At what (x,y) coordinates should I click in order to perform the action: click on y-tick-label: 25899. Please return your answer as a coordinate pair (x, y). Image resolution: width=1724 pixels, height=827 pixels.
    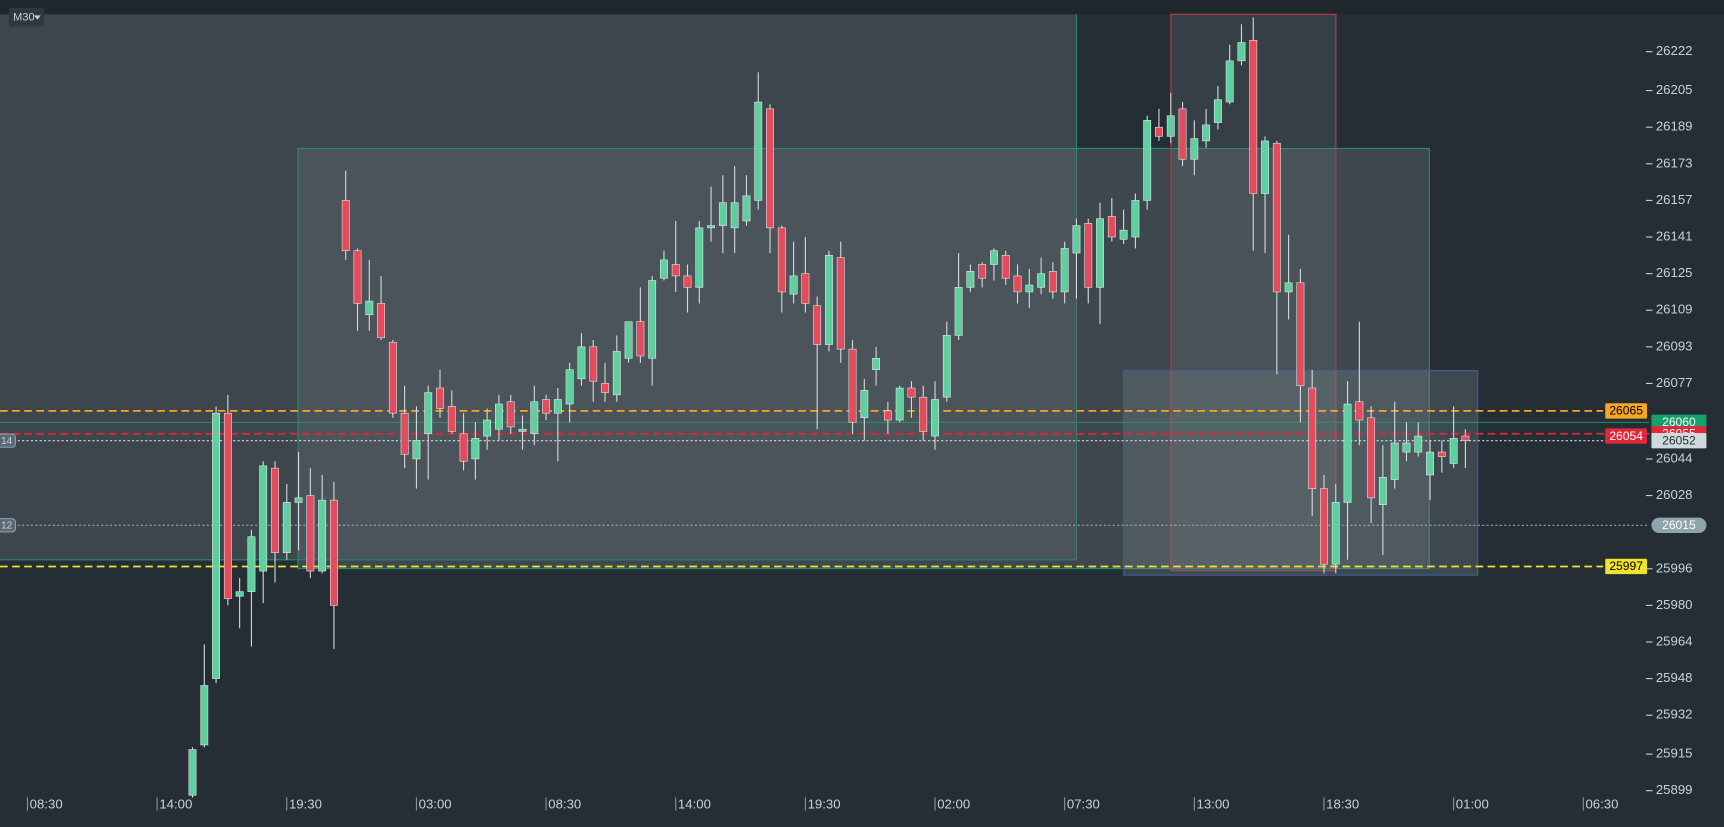
    Looking at the image, I should click on (1674, 789).